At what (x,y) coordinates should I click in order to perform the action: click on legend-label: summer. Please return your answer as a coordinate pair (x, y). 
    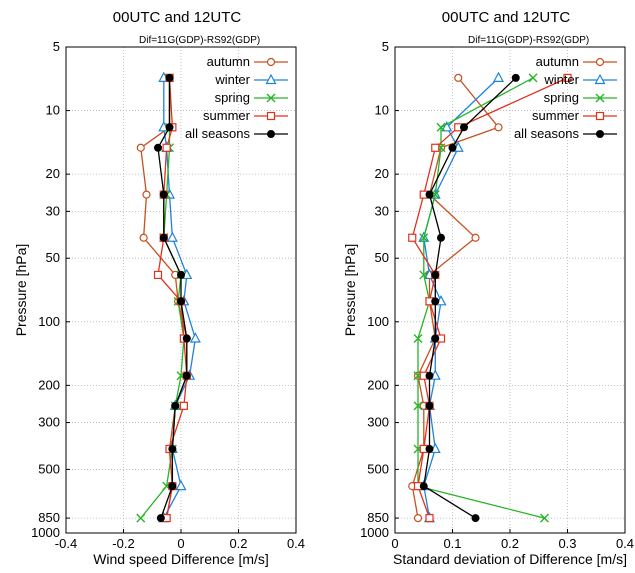
    Looking at the image, I should click on (227, 115).